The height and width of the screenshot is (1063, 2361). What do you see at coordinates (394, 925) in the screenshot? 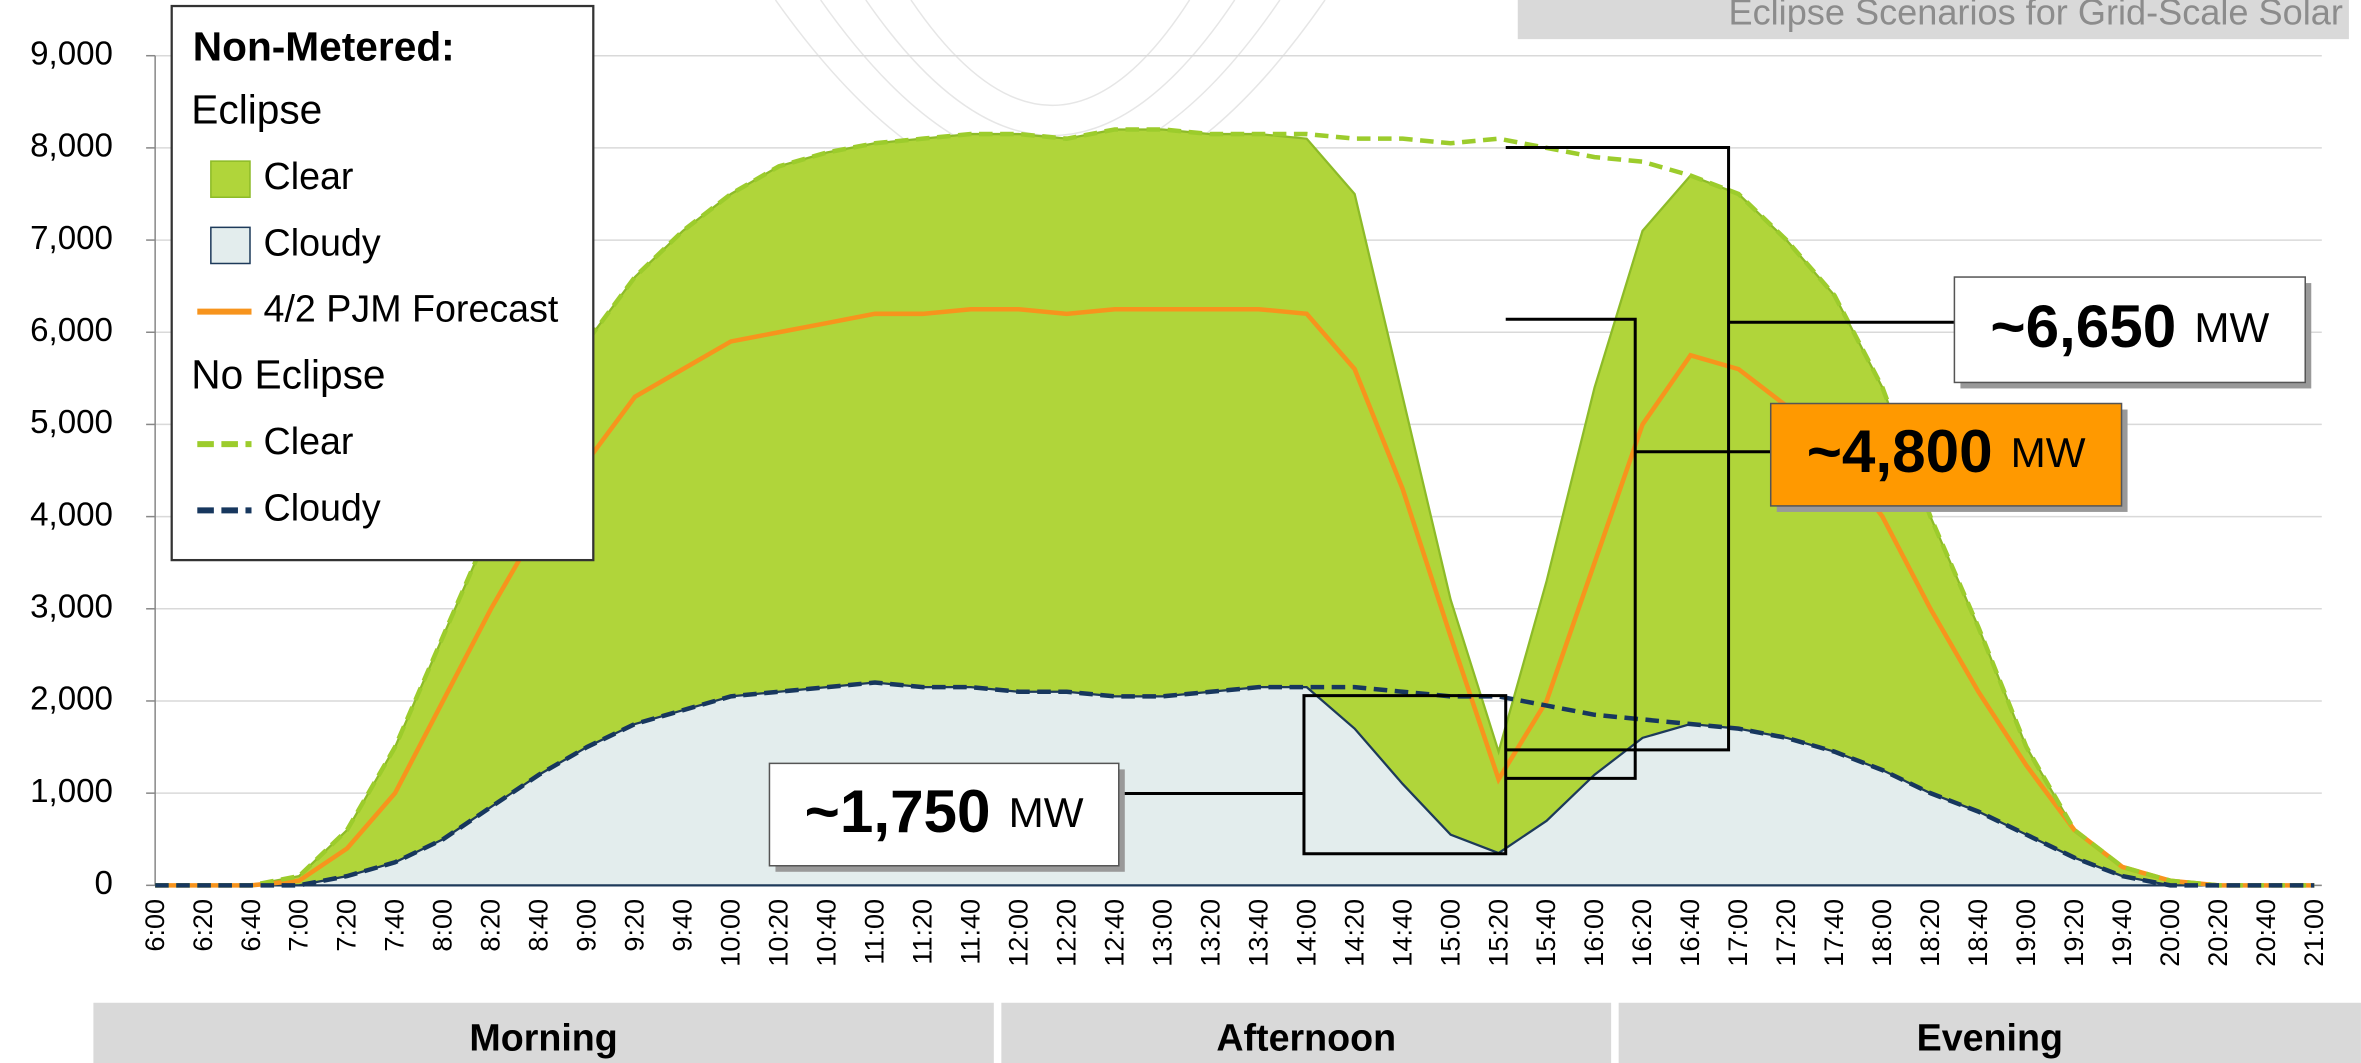
I see `x-tick-label: 7:40` at bounding box center [394, 925].